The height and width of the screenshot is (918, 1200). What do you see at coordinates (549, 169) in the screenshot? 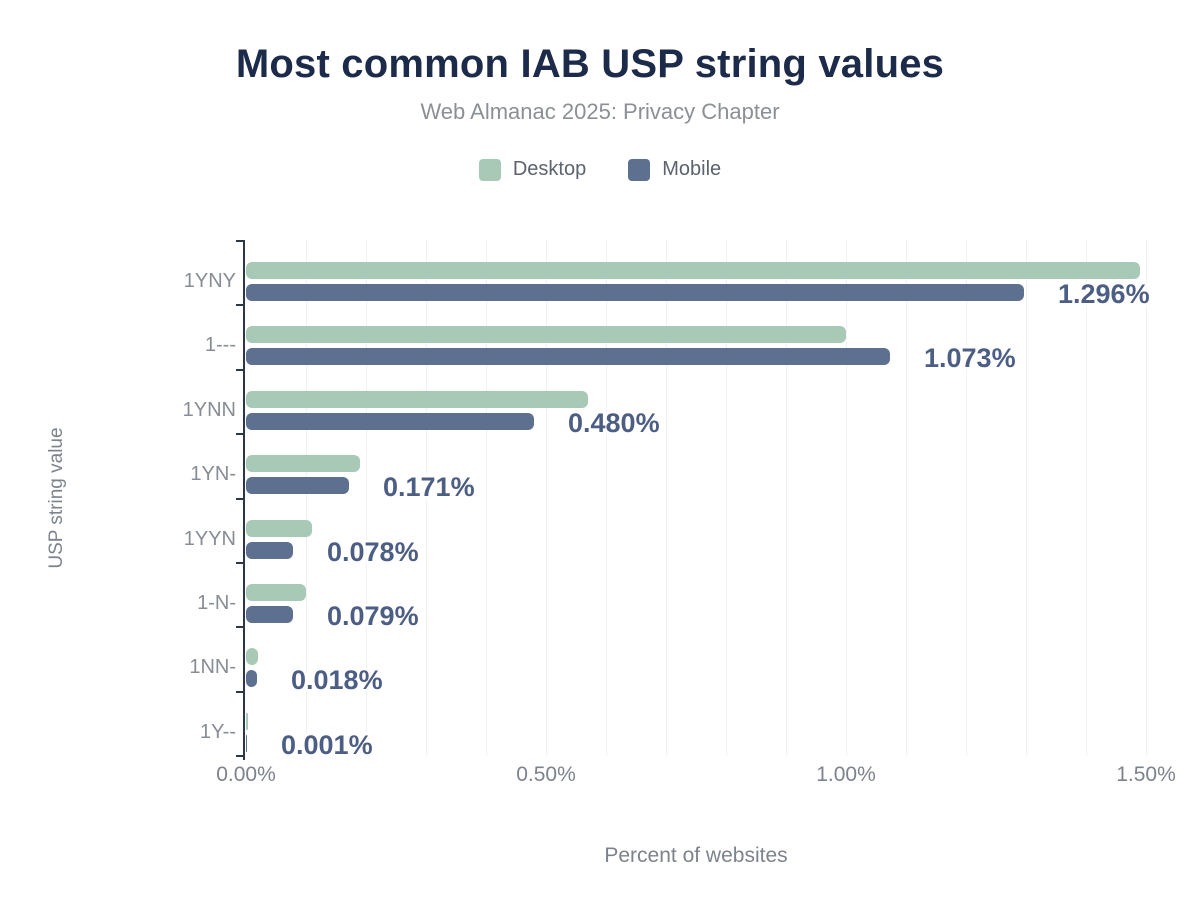
I see `legend-label: Desktop` at bounding box center [549, 169].